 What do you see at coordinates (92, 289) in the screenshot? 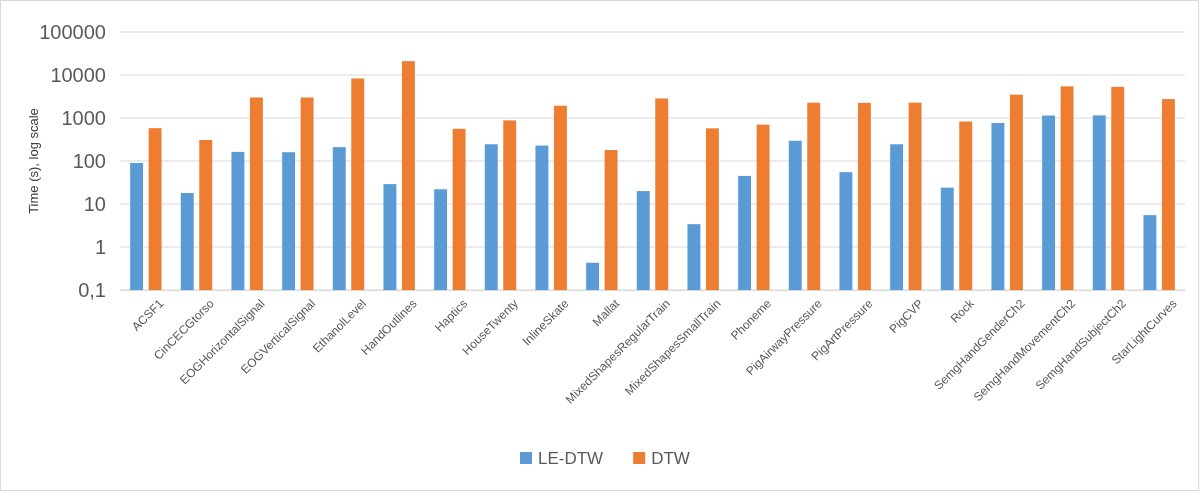
I see `y-tick-label: 0,1` at bounding box center [92, 289].